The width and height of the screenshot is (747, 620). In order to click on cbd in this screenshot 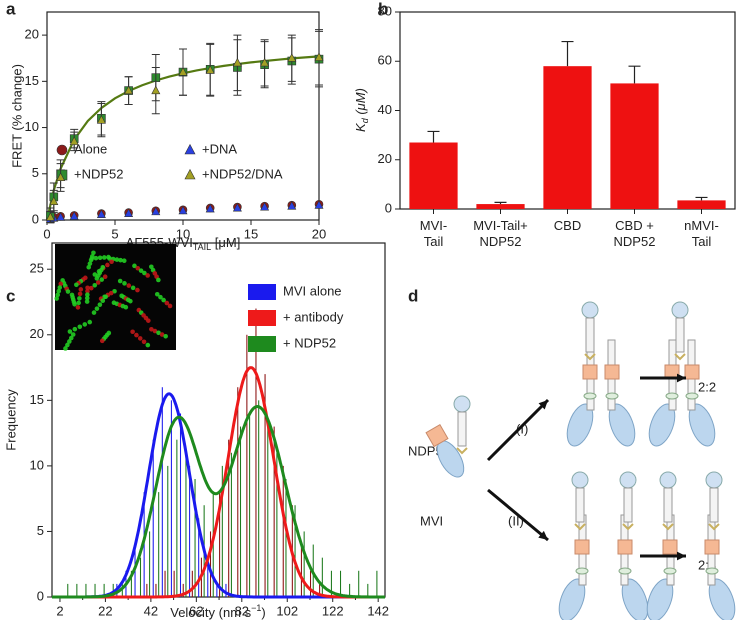, I will do `click(625, 571)`.